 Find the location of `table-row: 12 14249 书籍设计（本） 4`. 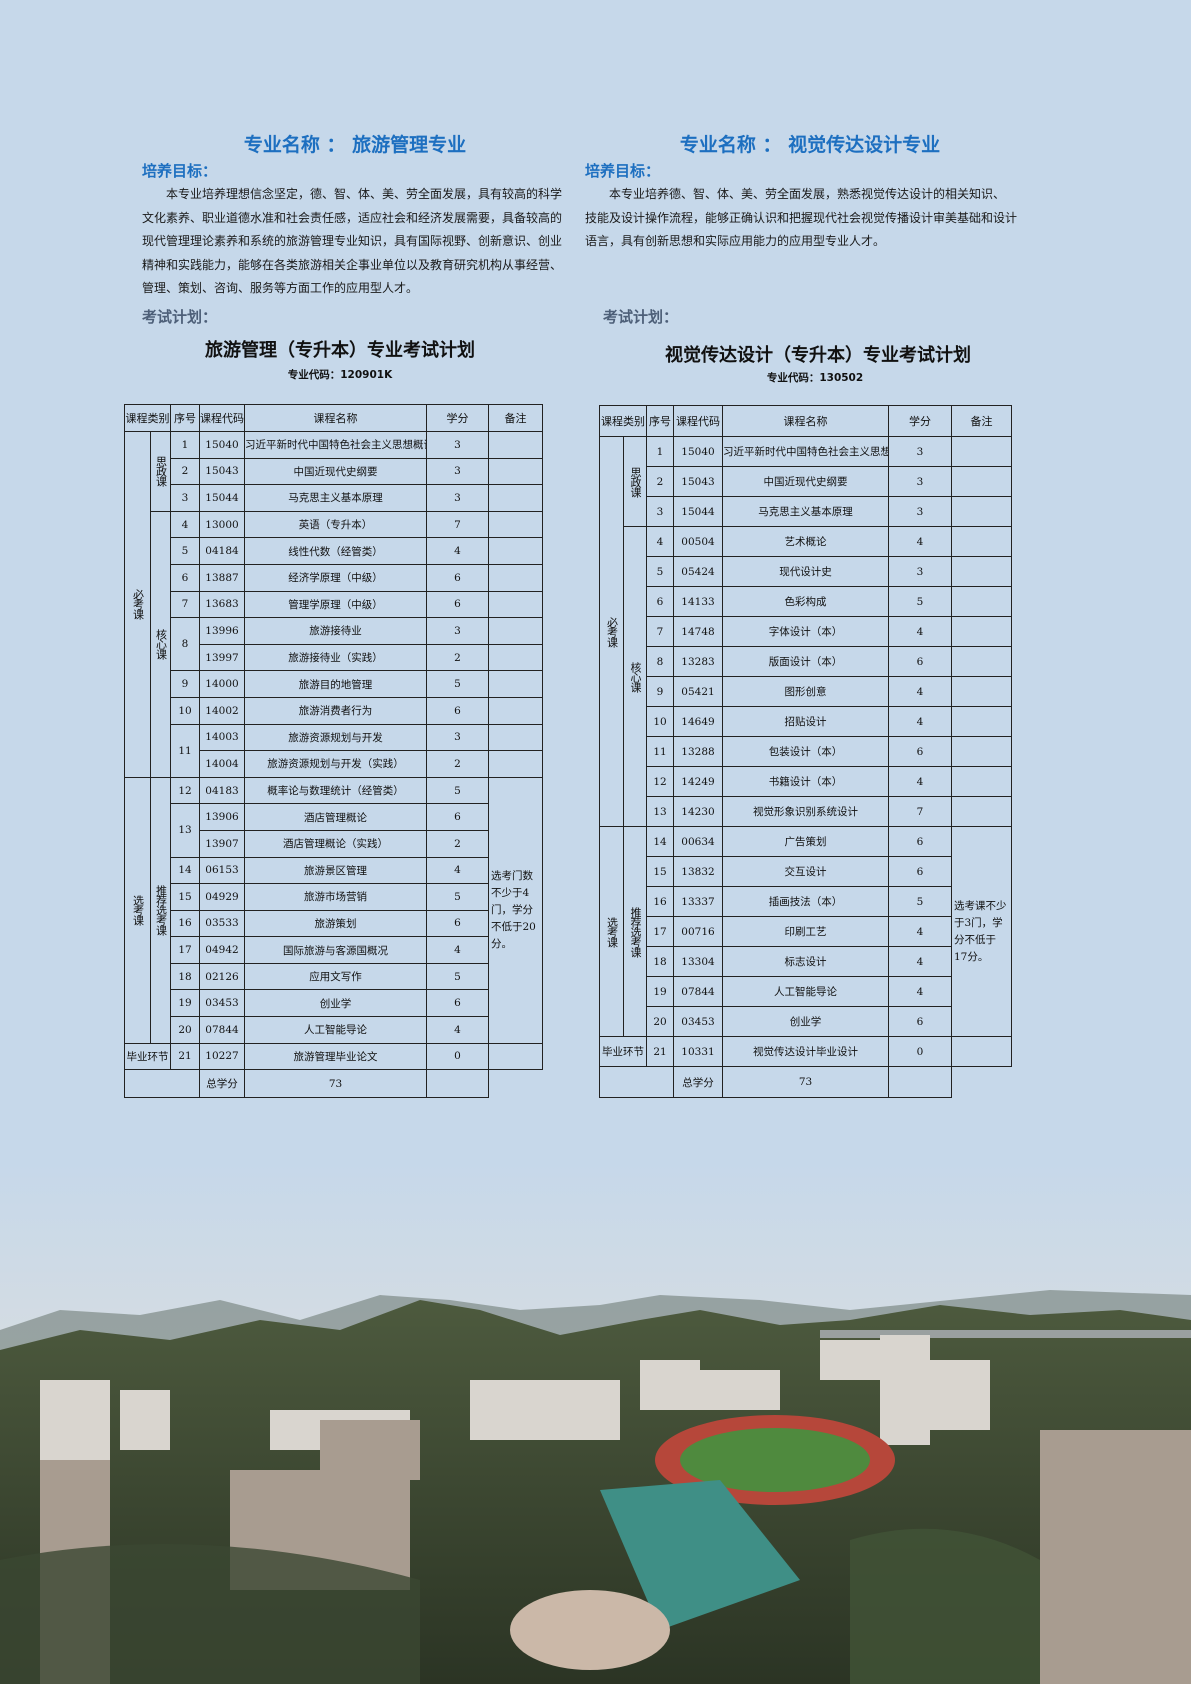

table-row: 12 14249 书籍设计（本） 4 is located at coordinates (806, 781).